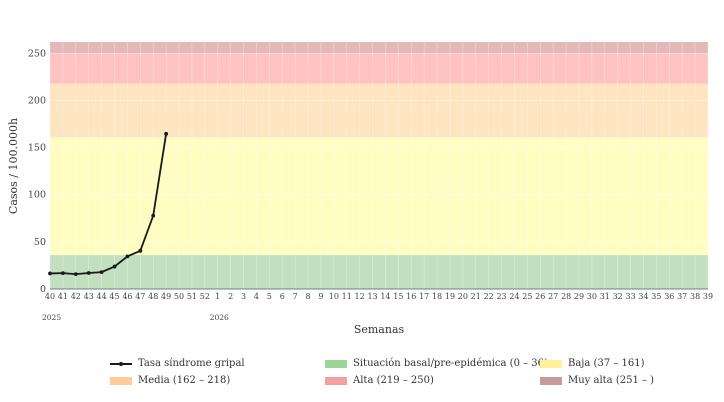  I want to click on x-tick-label: 12, so click(360, 296).